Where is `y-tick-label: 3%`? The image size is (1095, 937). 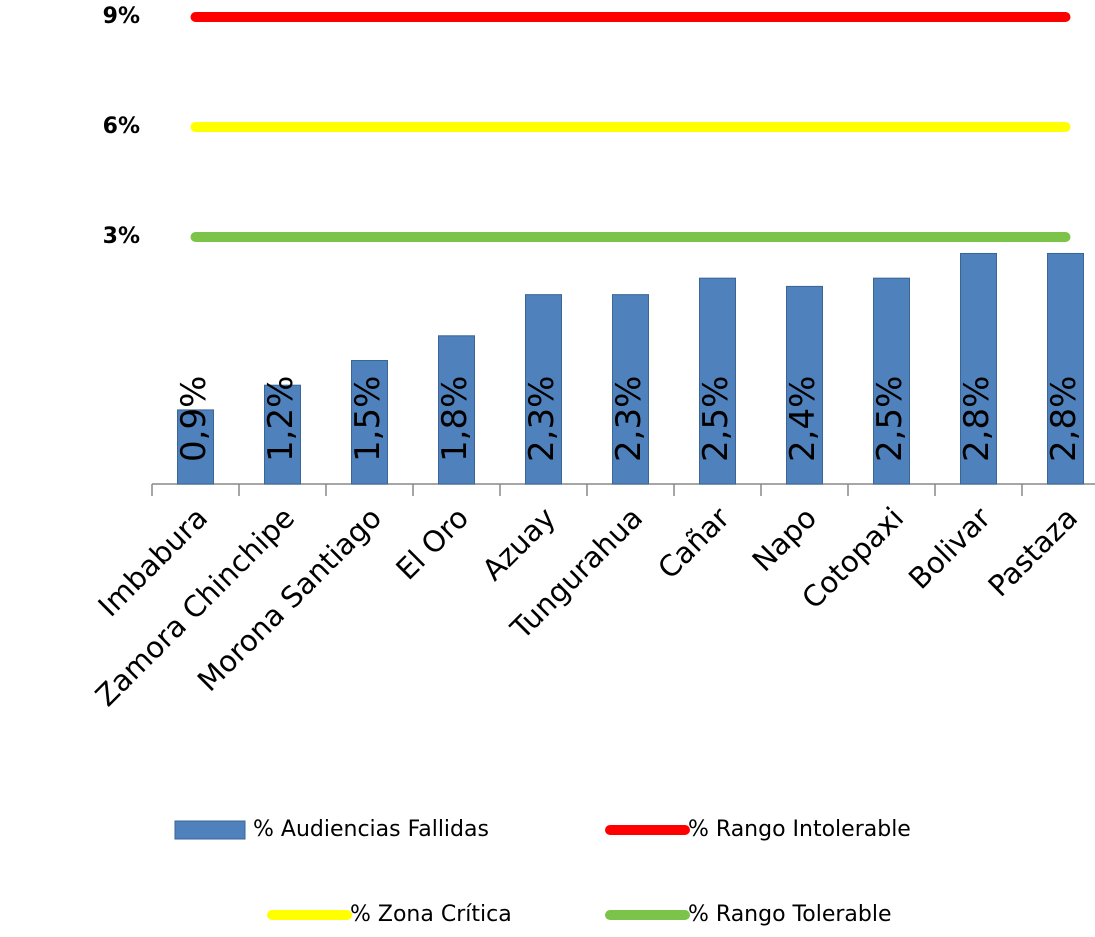
y-tick-label: 3% is located at coordinates (121, 236).